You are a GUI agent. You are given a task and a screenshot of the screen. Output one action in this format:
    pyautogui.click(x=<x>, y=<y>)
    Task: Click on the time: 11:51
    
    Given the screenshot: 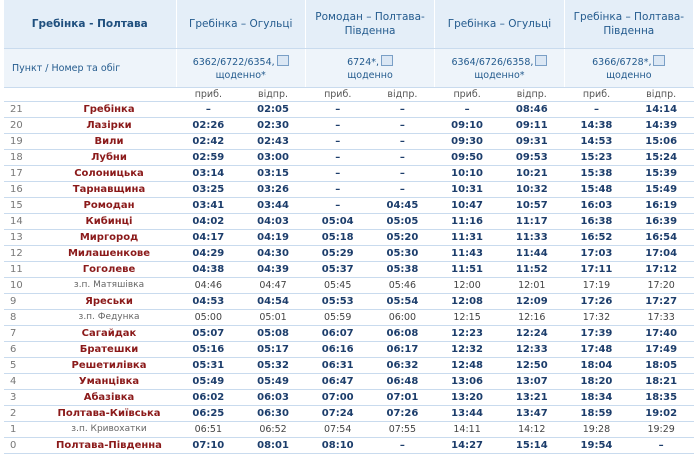 What is the action you would take?
    pyautogui.click(x=467, y=269)
    